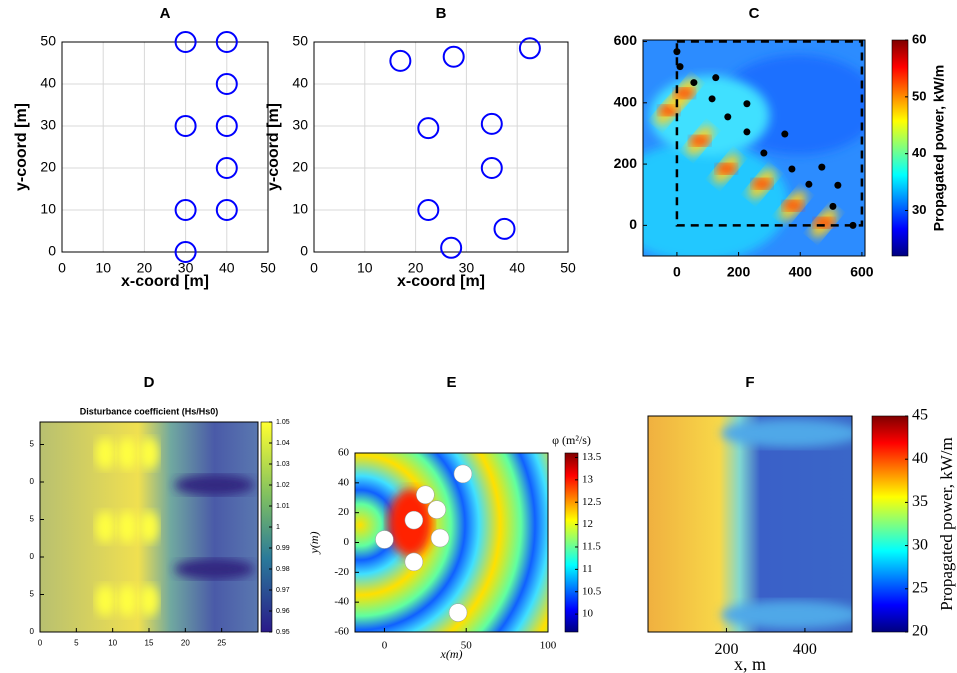  I want to click on colorbar-tick-label: 11.5, so click(591, 547).